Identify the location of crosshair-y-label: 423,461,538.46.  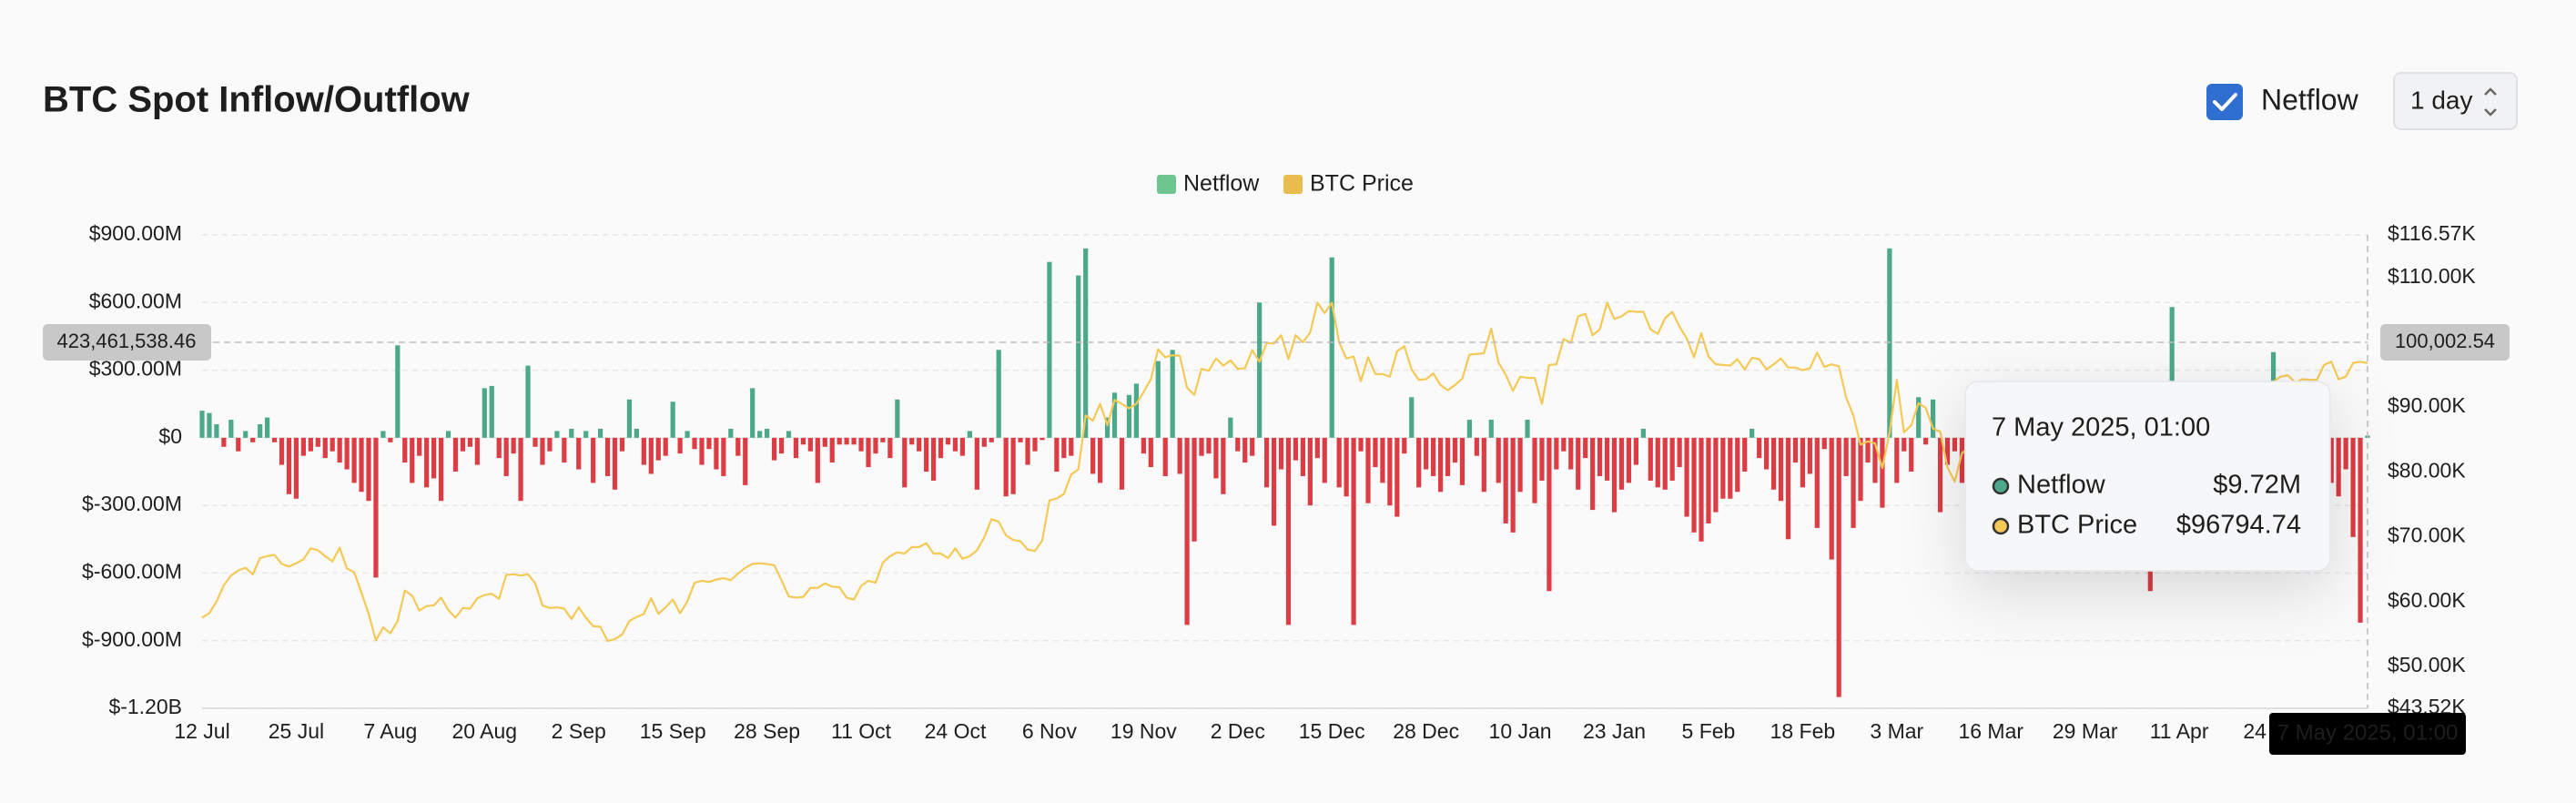
(127, 341).